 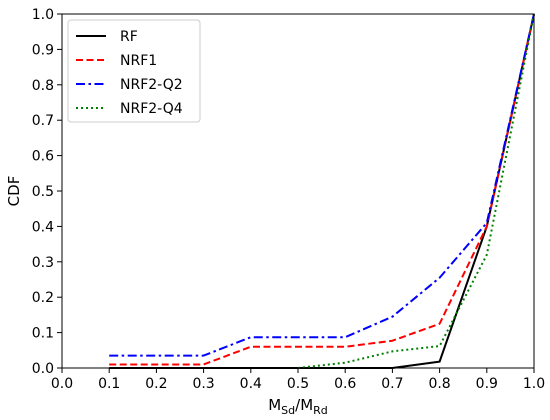 I want to click on legend-label-nrf2-q4: NRF2-Q4, so click(x=151, y=109).